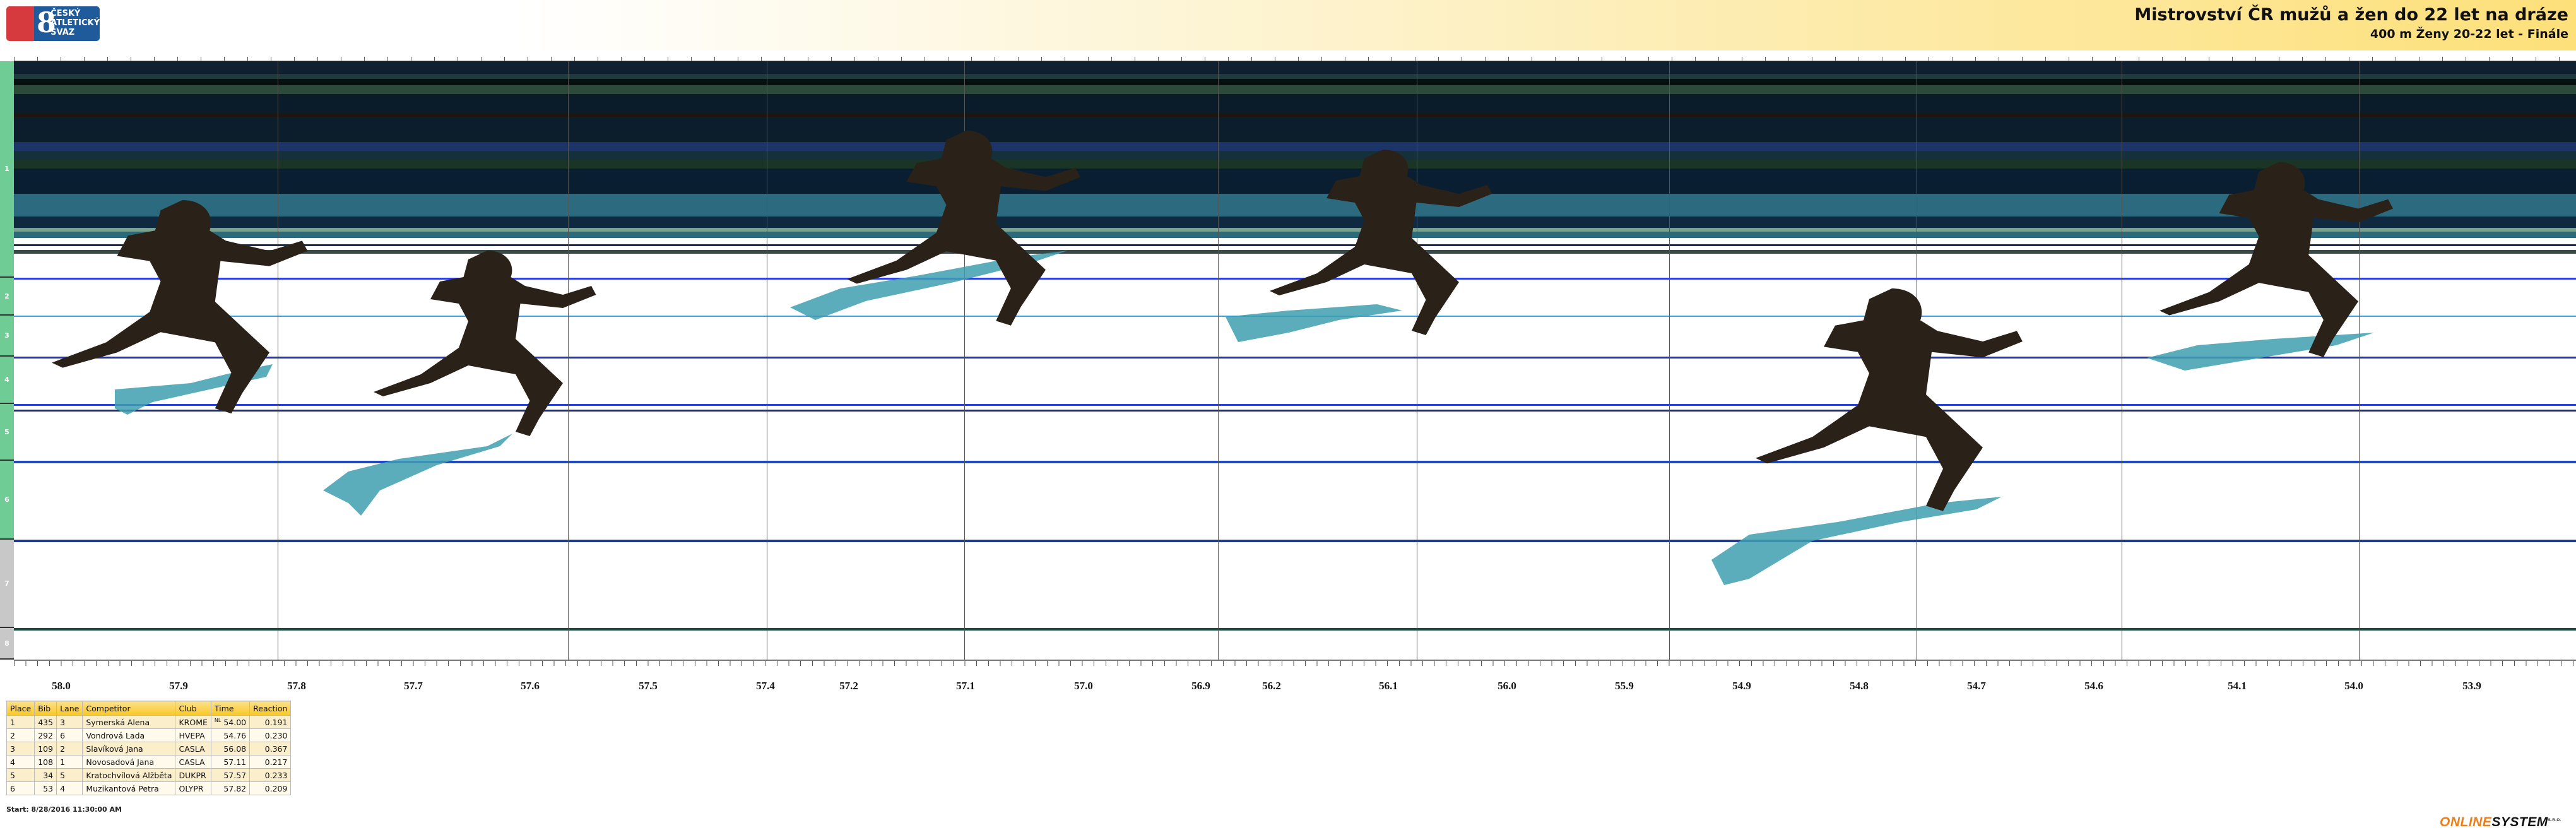  Describe the element at coordinates (2500, 822) in the screenshot. I see `onlinesystem-logo: ONLINESYSTEMS.R.O.` at that location.